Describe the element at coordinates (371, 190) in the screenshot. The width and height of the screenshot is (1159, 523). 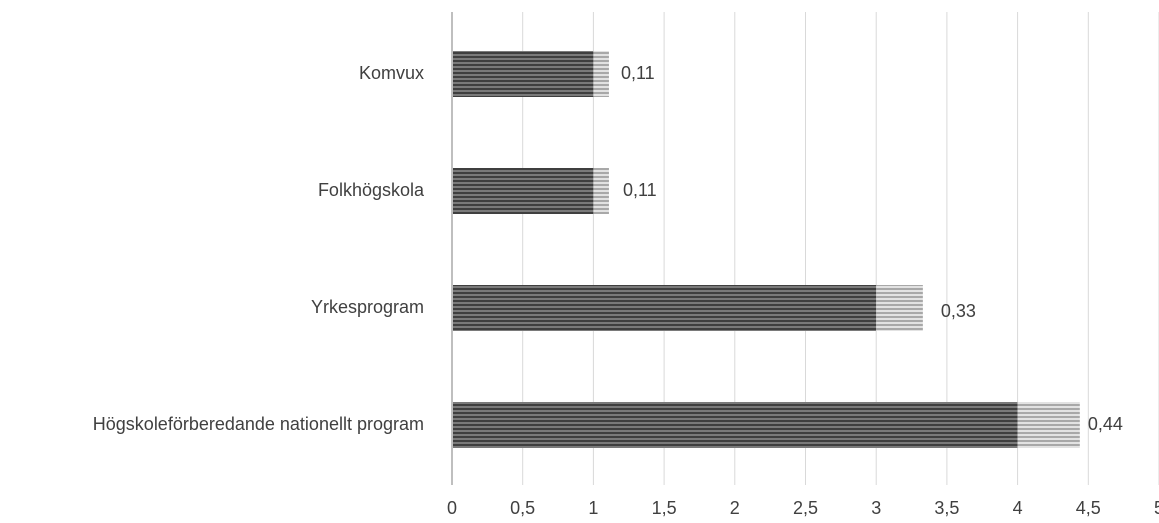
I see `category-label: Folkhögskola` at that location.